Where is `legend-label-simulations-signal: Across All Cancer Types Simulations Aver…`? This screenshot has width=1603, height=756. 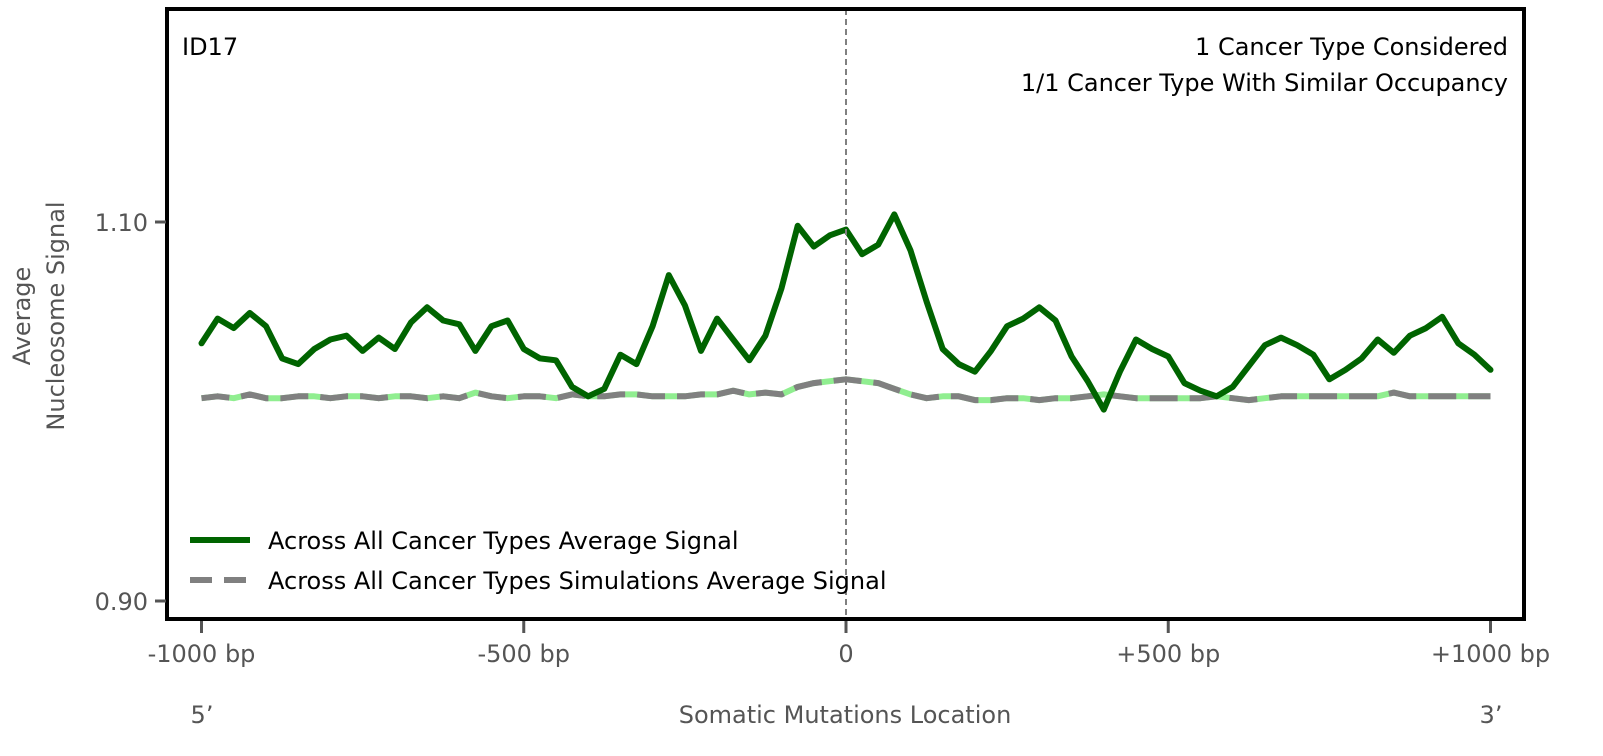
legend-label-simulations-signal: Across All Cancer Types Simulations Aver… is located at coordinates (577, 581).